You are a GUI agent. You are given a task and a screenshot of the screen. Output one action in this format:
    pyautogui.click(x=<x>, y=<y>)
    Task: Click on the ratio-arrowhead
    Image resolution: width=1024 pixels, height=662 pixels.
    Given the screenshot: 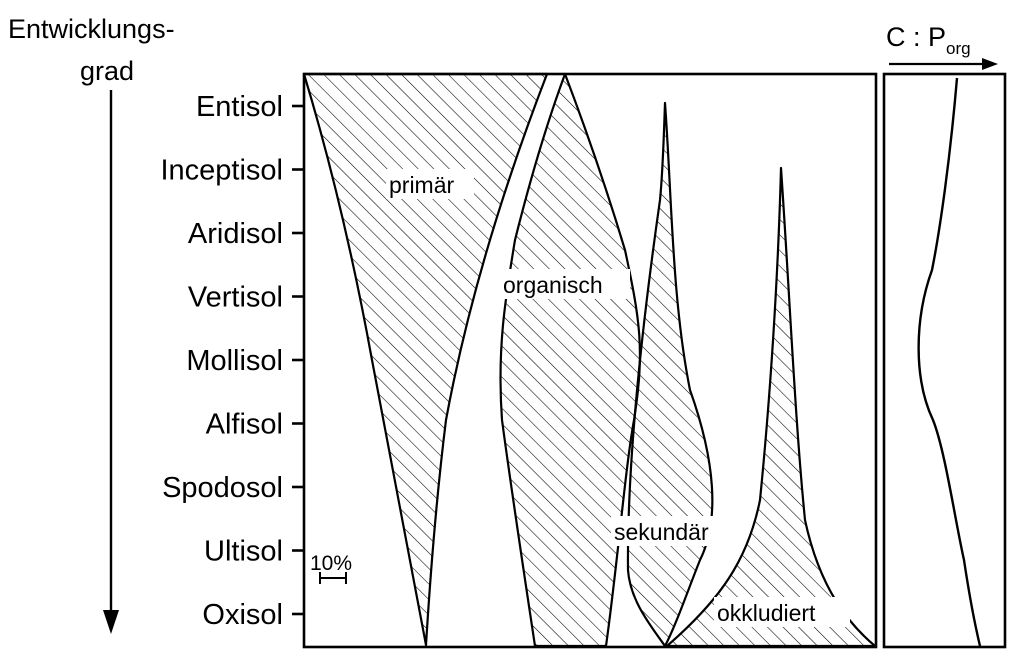 What is the action you would take?
    pyautogui.click(x=990, y=64)
    